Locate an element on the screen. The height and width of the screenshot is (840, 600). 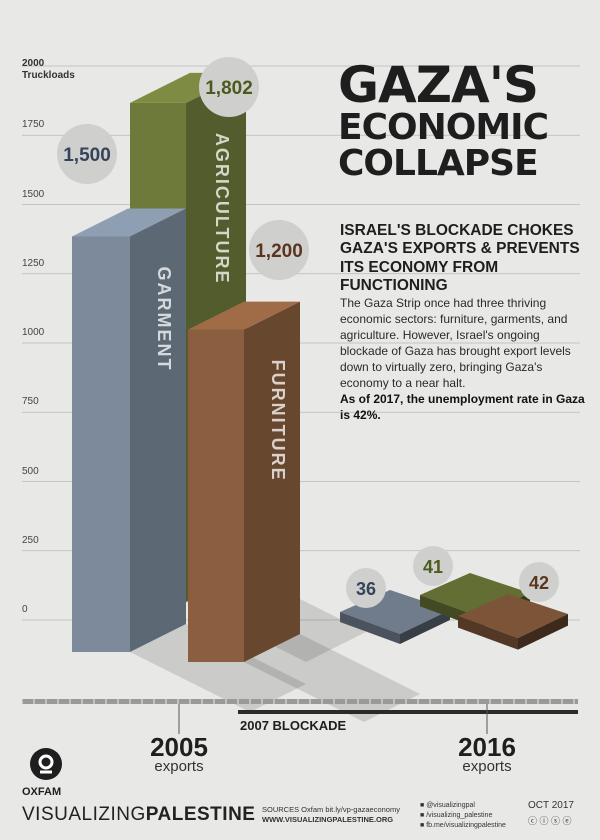
y-tick-label: 750 is located at coordinates (30, 402).